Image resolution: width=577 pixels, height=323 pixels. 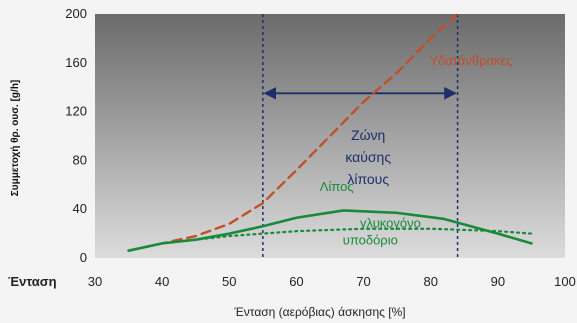 I want to click on x-tick-label-100: 100, so click(x=565, y=281).